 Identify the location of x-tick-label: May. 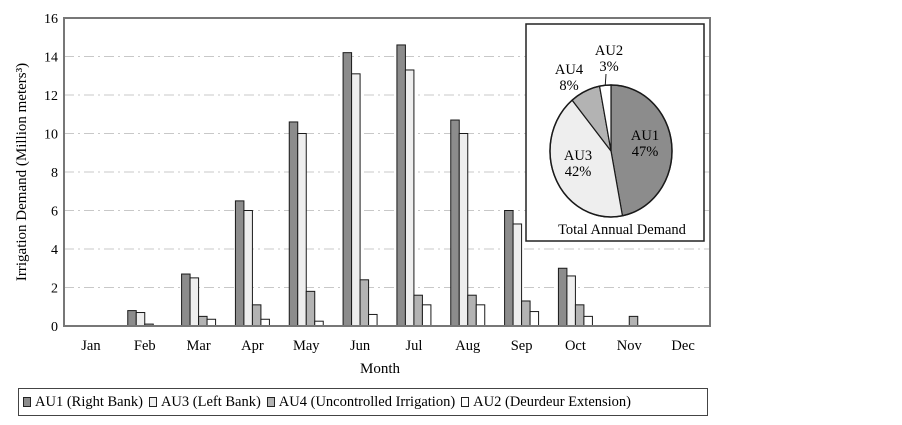
(306, 346).